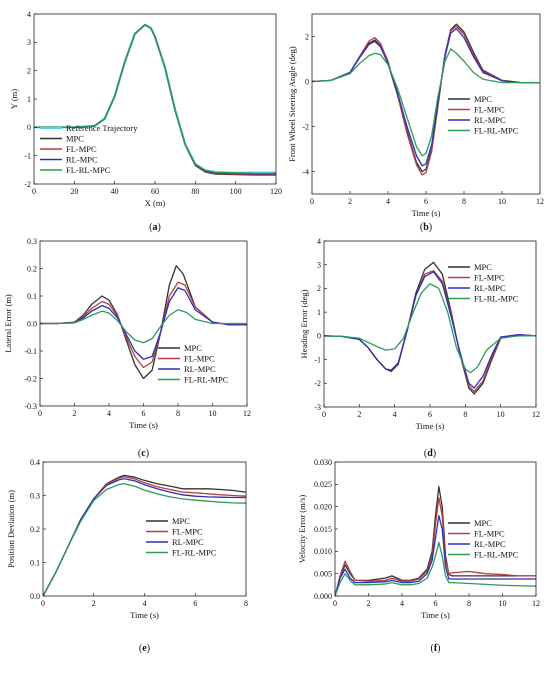  I want to click on y-tick-label: 0.005, so click(323, 573).